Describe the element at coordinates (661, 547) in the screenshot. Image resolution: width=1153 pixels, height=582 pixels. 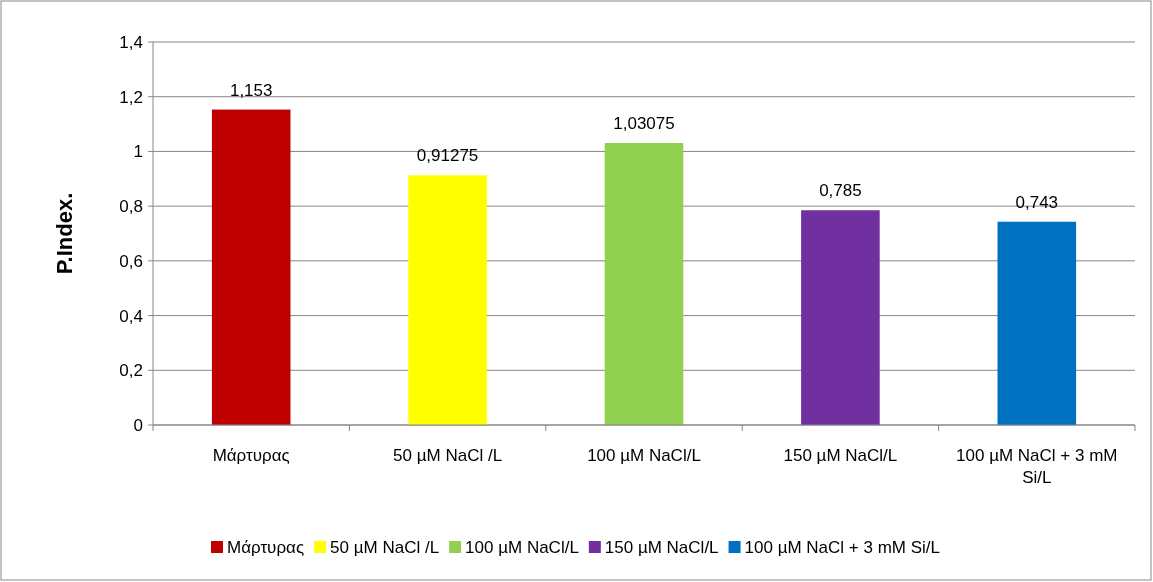
I see `legend-label: 150 µM NaCl/L` at that location.